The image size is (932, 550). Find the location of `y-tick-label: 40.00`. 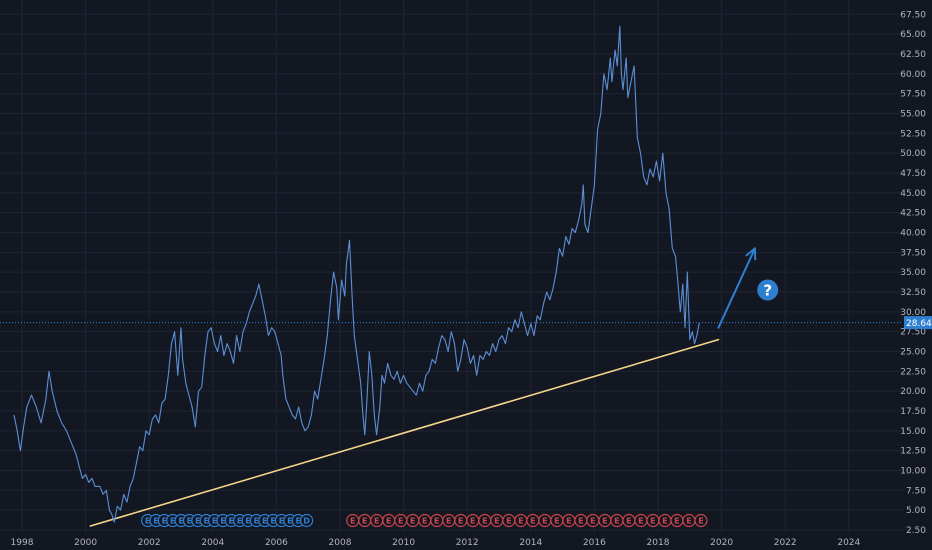

y-tick-label: 40.00 is located at coordinates (913, 233).